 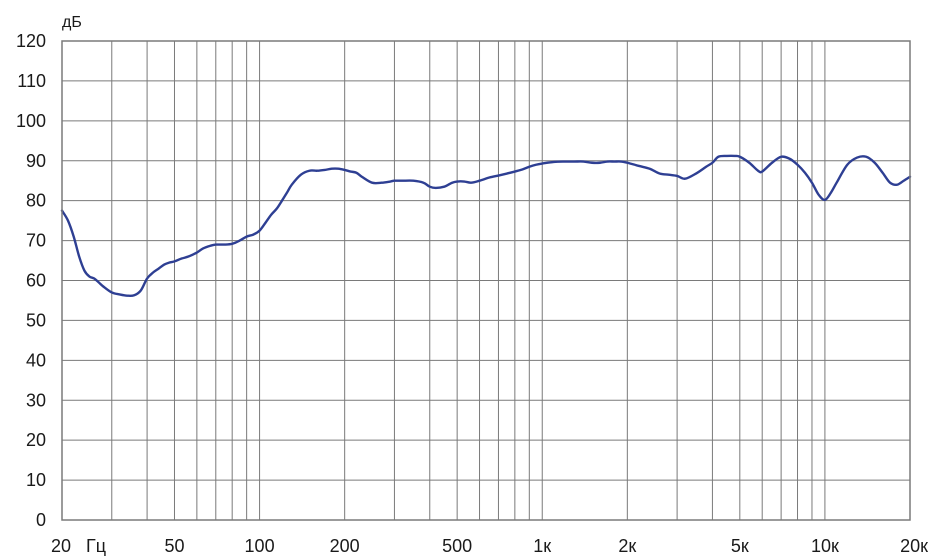 I want to click on y-axis-ticks: 0 10 20 30 40 50 60 70 80 90 100 110 120, so click(x=31, y=280).